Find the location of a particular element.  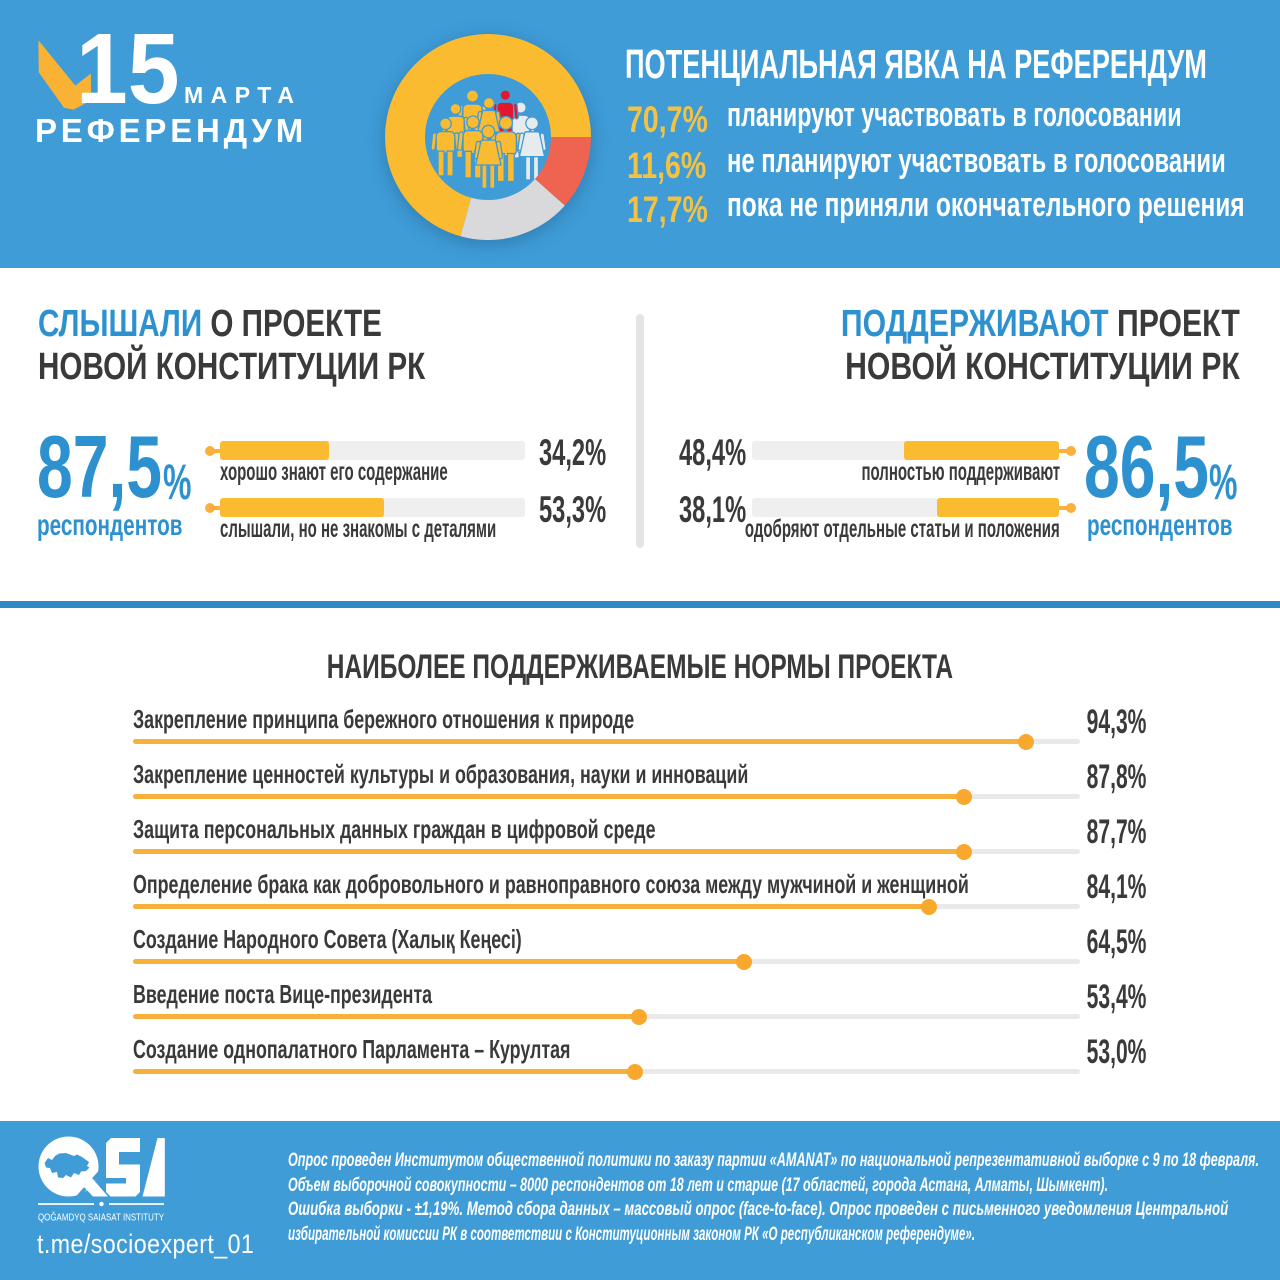

svg-text: QOĞAMDYQ SAIASAT INSTITUTY is located at coordinates (101, 1217).